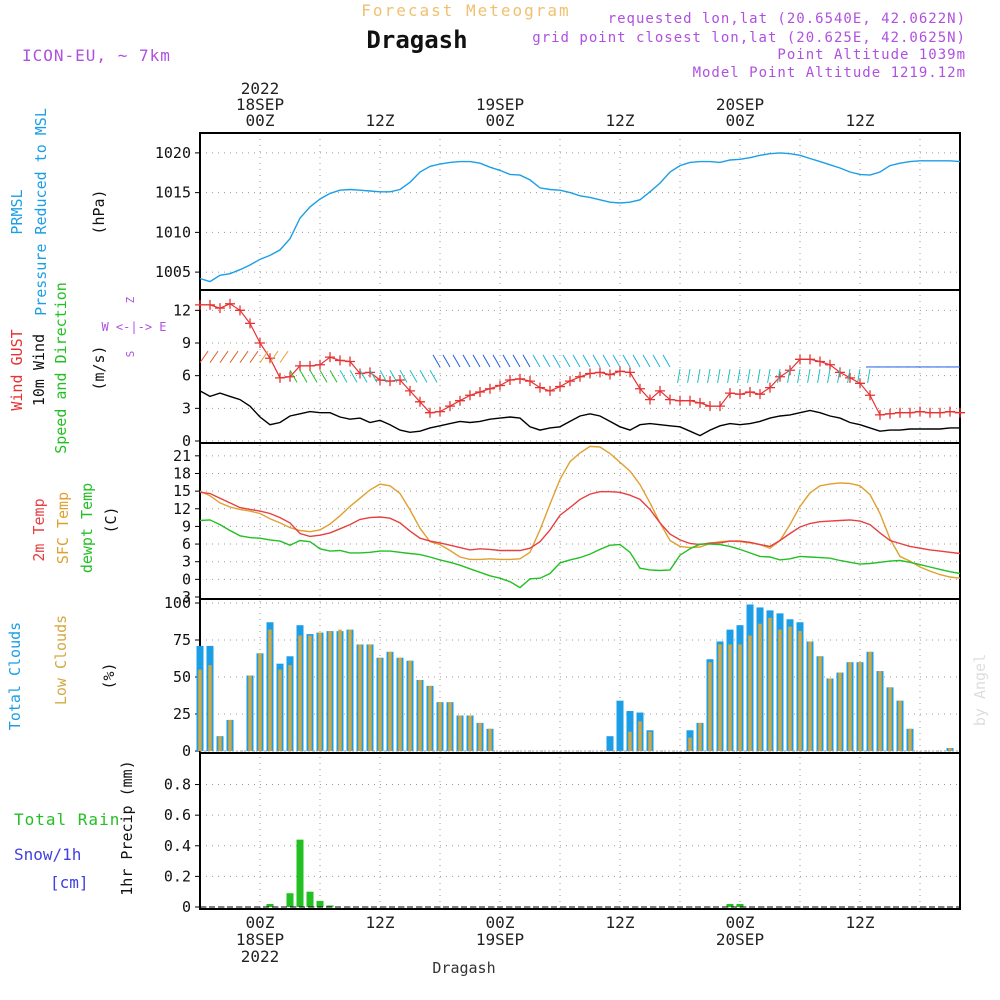 This screenshot has height=1000, width=1000. What do you see at coordinates (173, 193) in the screenshot?
I see `y-tick-label: 1015` at bounding box center [173, 193].